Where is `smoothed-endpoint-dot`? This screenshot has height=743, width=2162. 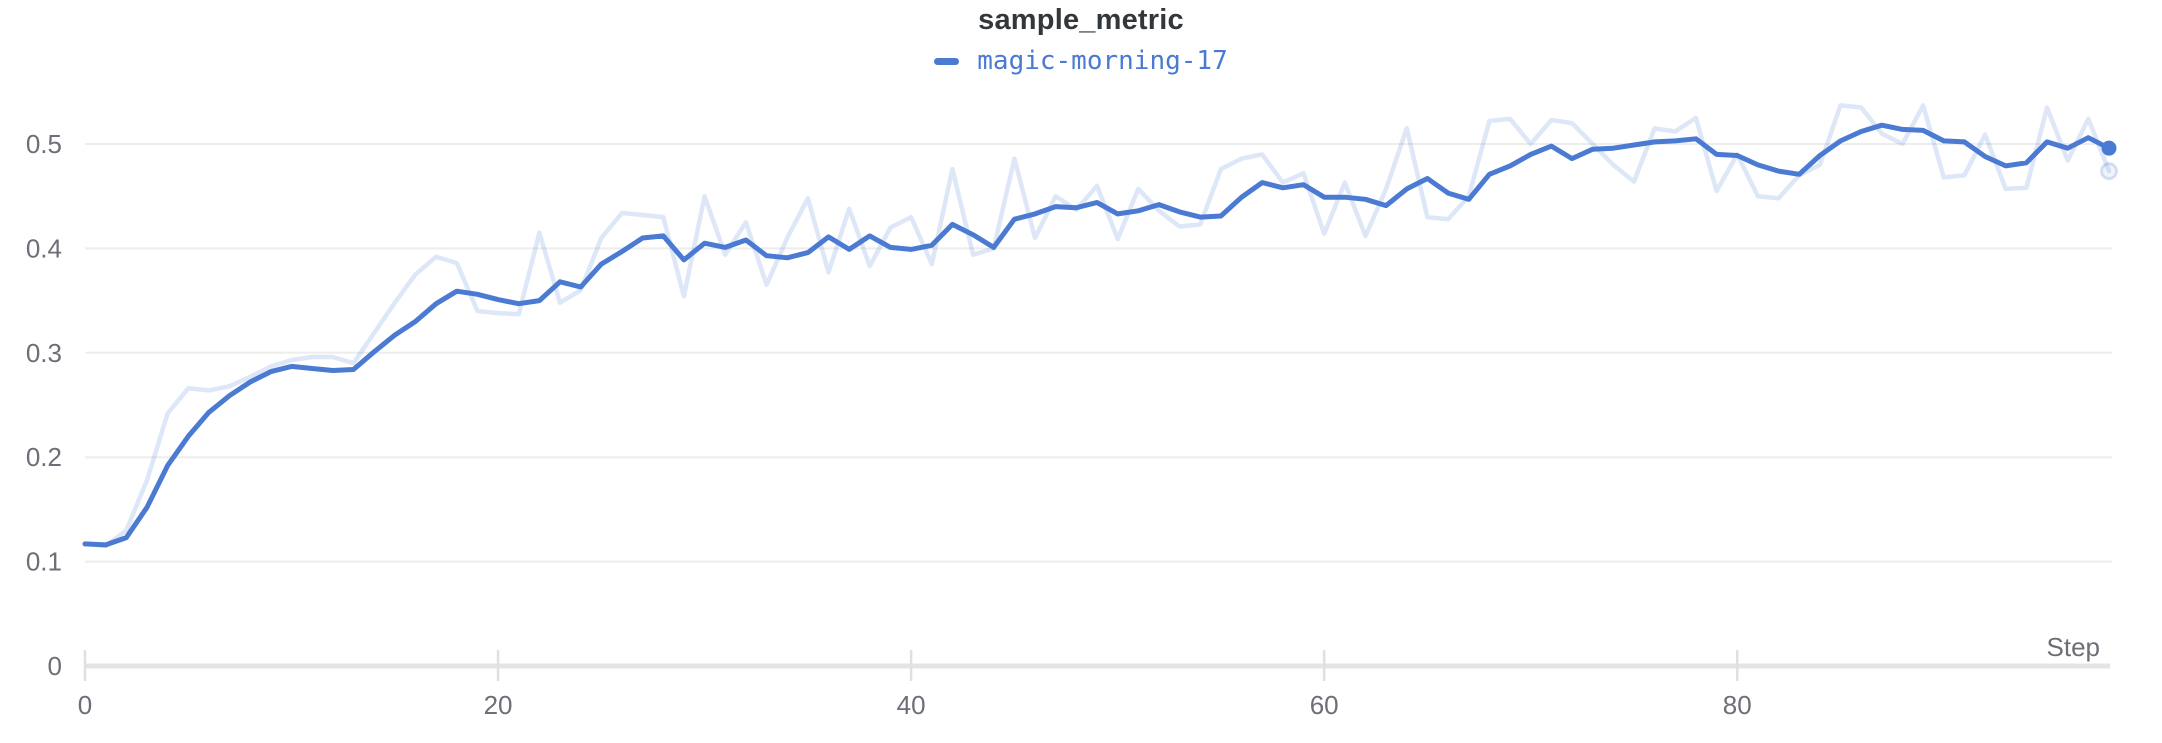 smoothed-endpoint-dot is located at coordinates (2109, 148).